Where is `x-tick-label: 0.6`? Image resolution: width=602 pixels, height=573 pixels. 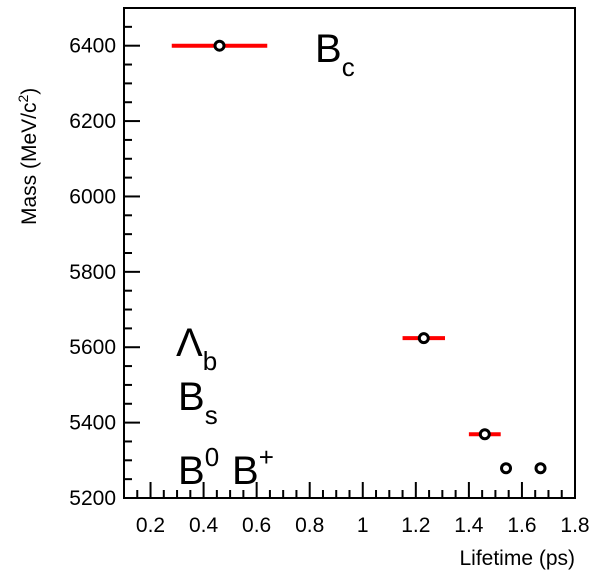
x-tick-label: 0.6 is located at coordinates (256, 525).